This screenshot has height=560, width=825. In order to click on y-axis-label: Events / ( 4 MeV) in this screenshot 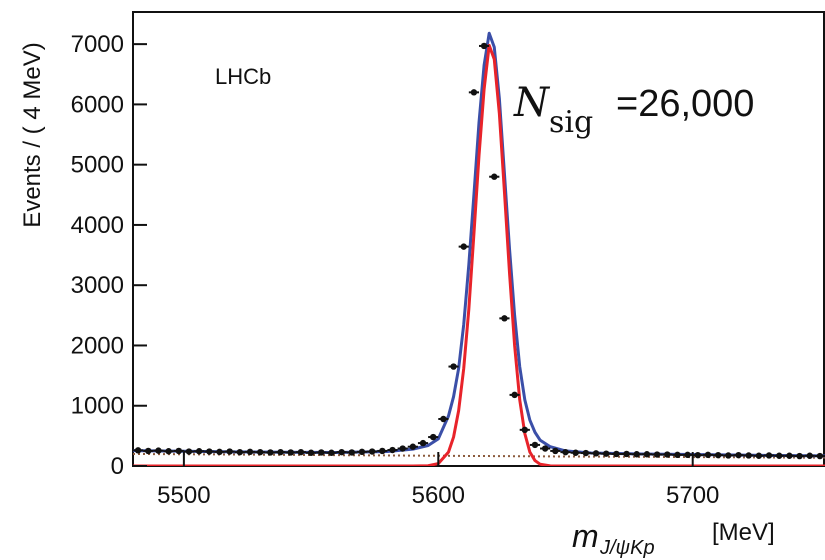, I will do `click(32, 134)`.